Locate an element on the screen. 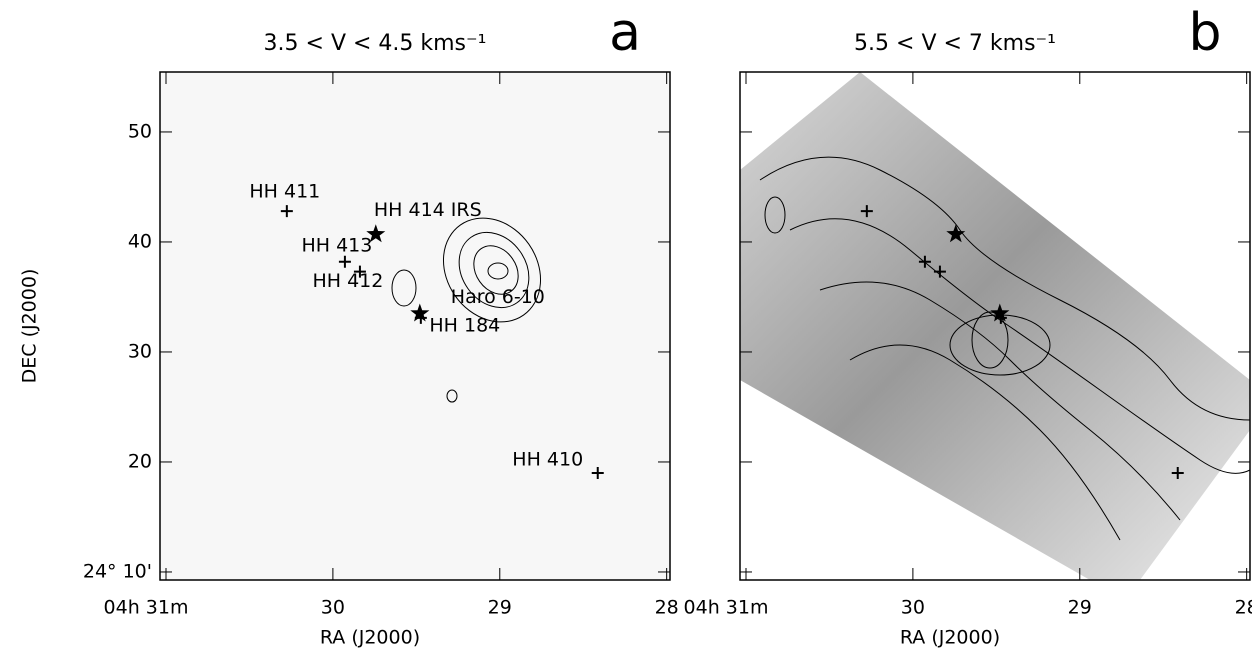 This screenshot has width=1252, height=659. panel-title: 3.5 < V < 4.5 kms⁻¹ is located at coordinates (375, 43).